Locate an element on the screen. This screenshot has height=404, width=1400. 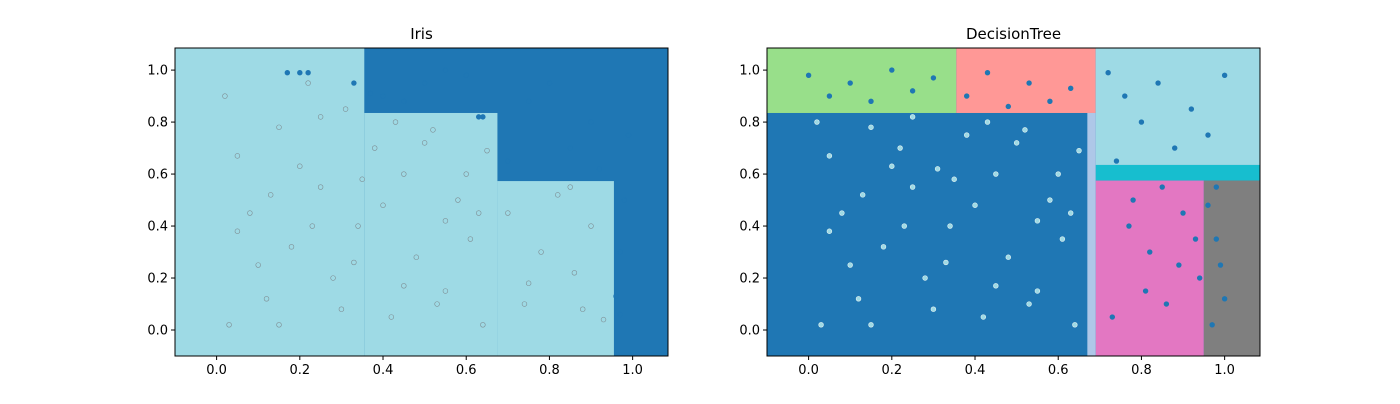
y-tick-label: 0.6 is located at coordinates (749, 175).